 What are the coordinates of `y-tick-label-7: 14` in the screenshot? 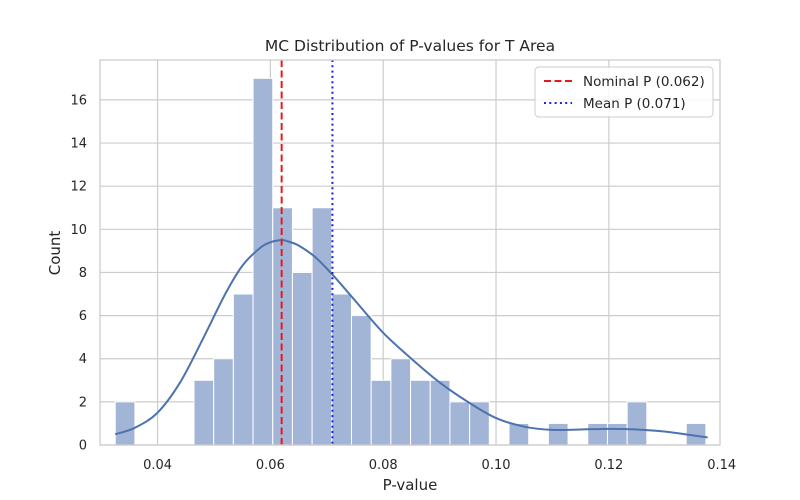 It's located at (78, 144).